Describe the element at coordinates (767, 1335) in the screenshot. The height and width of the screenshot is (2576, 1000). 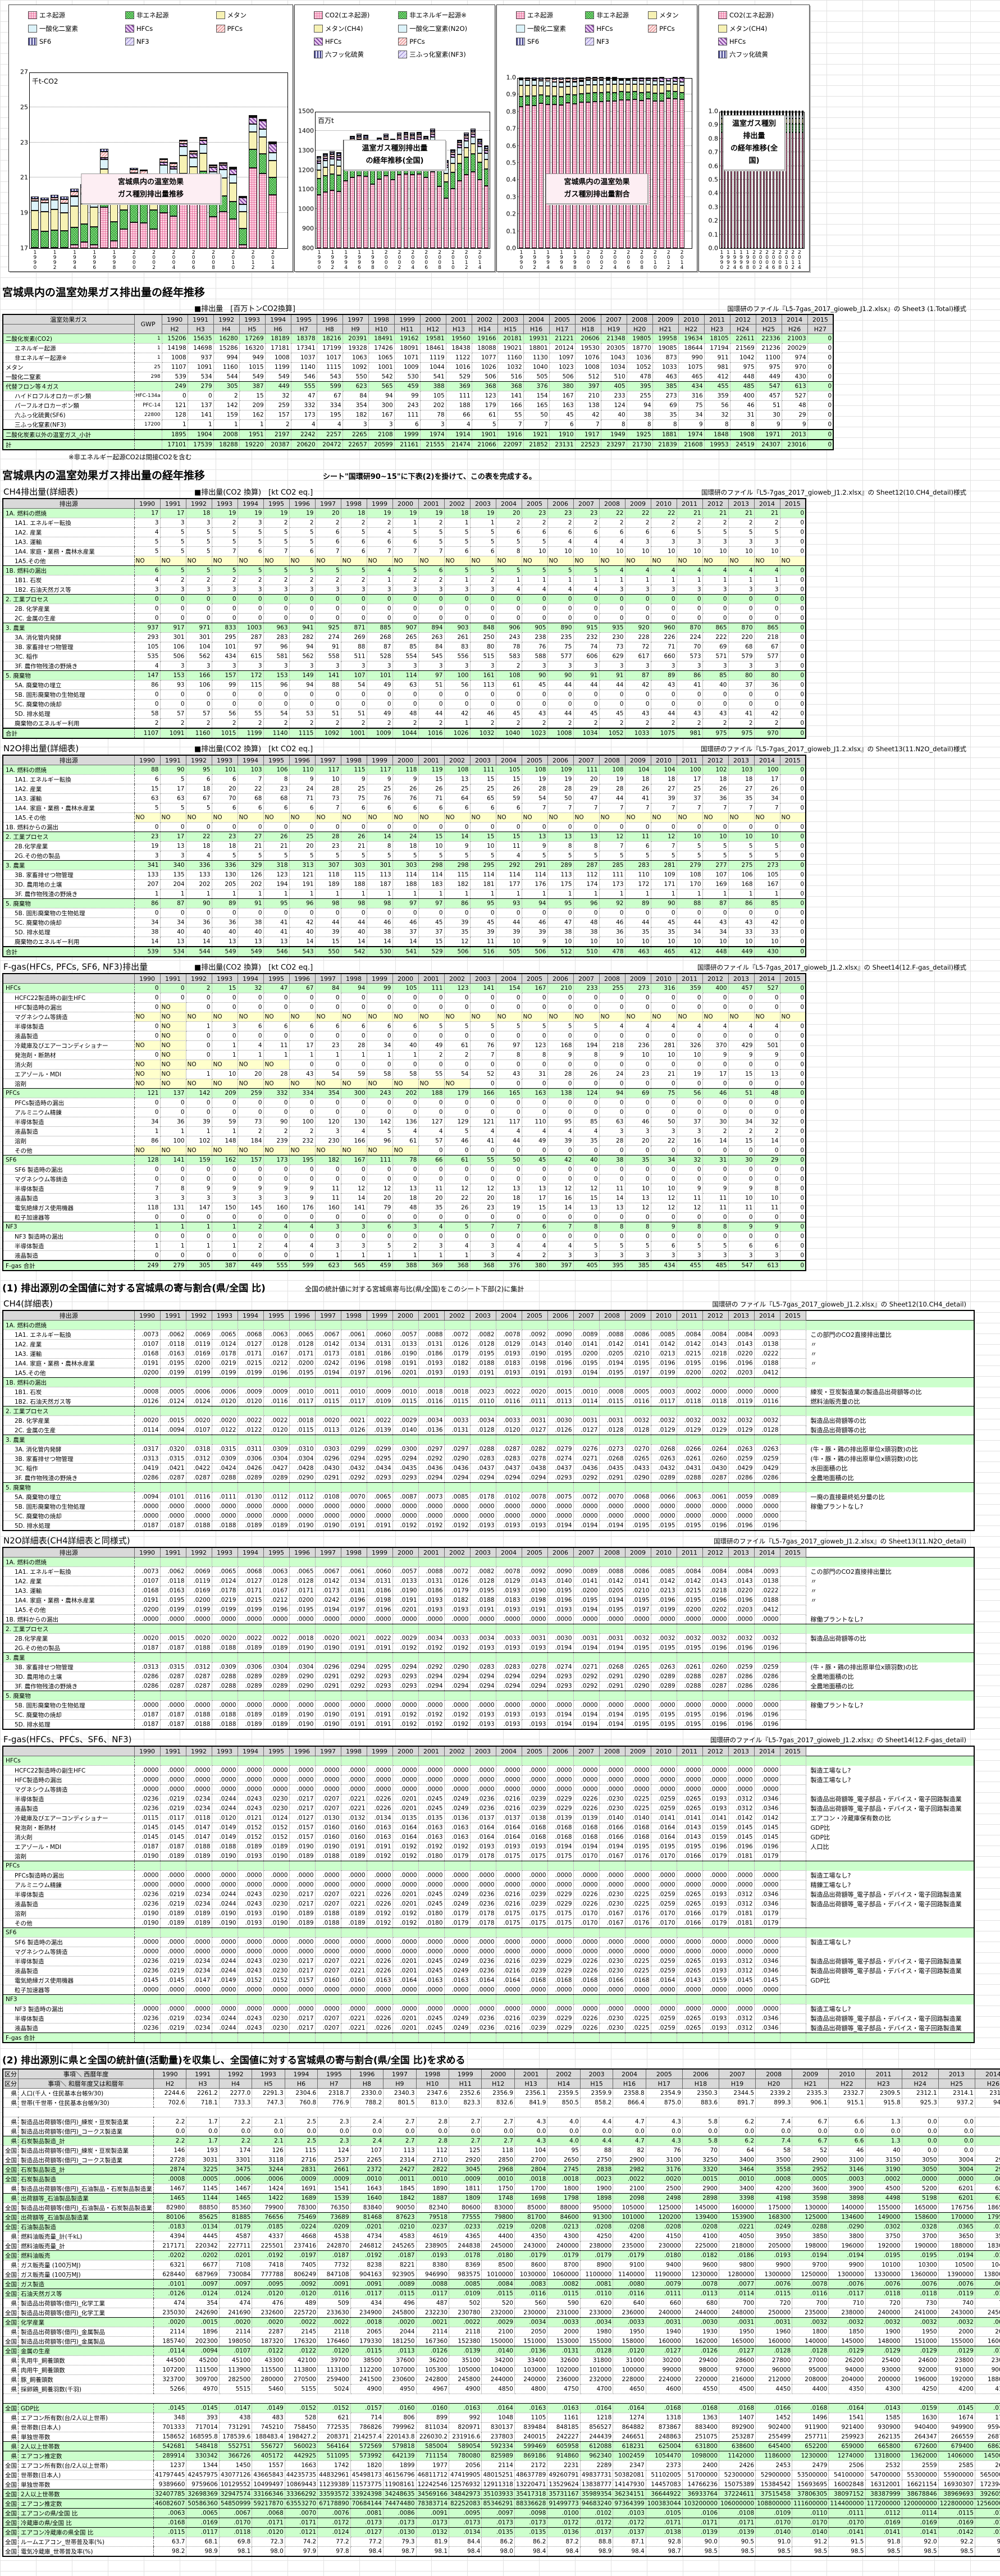
I see `cell: .0093` at that location.